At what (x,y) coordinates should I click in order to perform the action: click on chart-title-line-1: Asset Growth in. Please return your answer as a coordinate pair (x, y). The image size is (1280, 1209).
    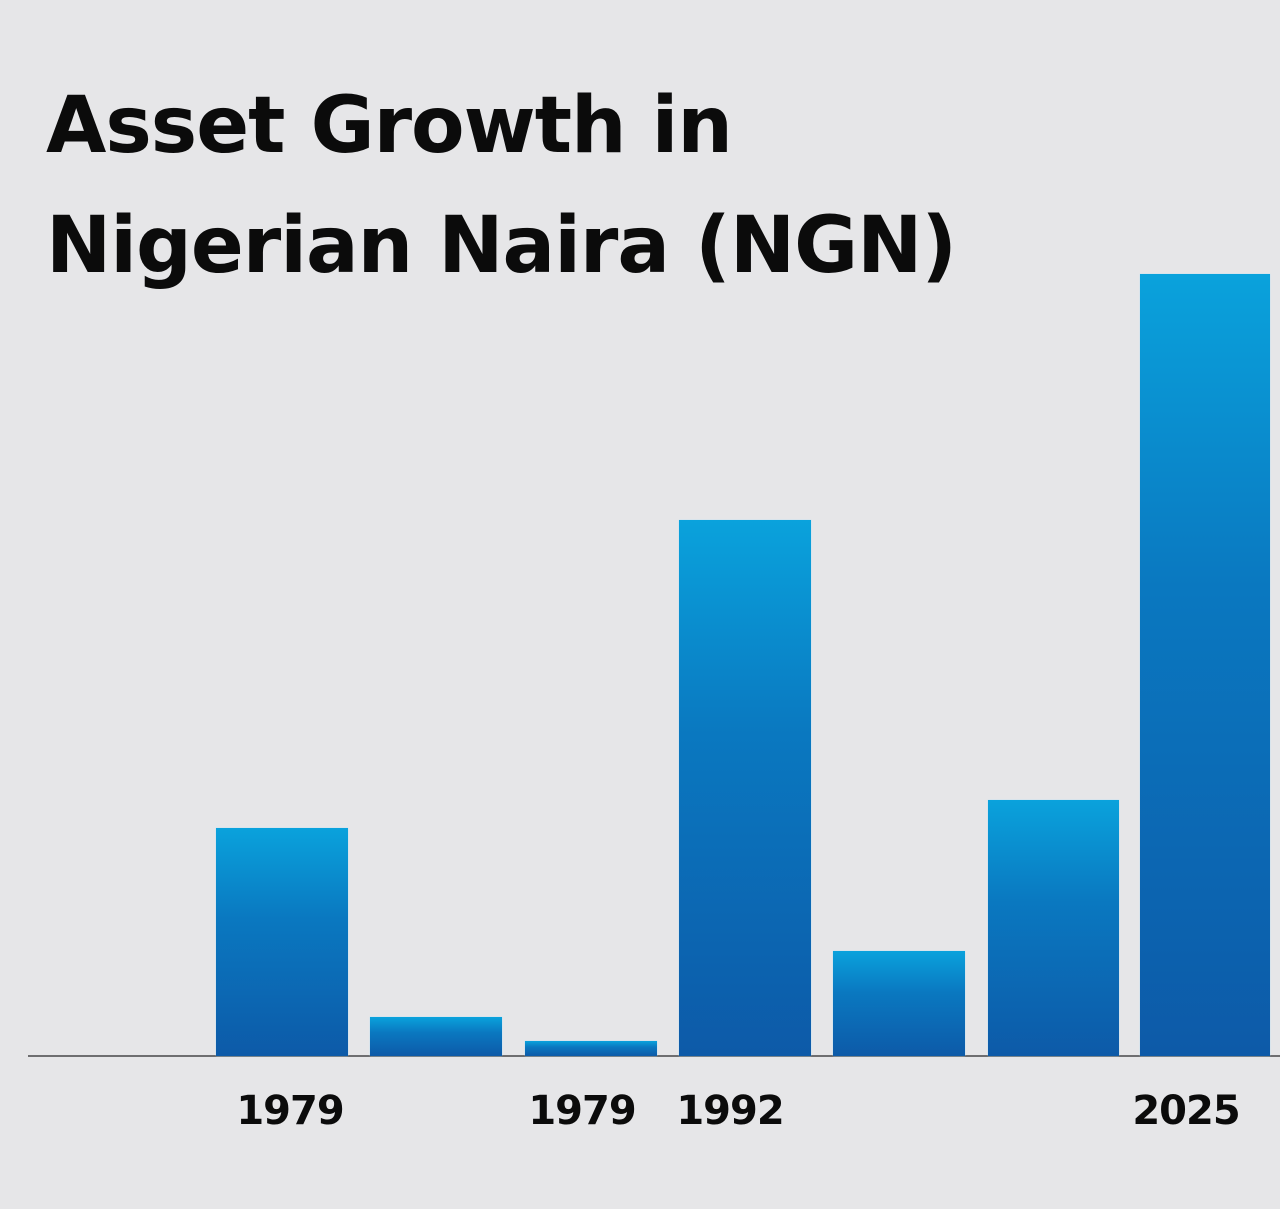
    Looking at the image, I should click on (389, 126).